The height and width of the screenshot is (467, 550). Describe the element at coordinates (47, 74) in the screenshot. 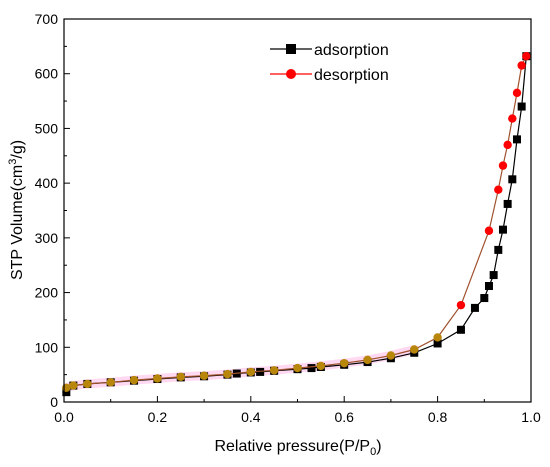

I see `y-tick-label: 600` at that location.